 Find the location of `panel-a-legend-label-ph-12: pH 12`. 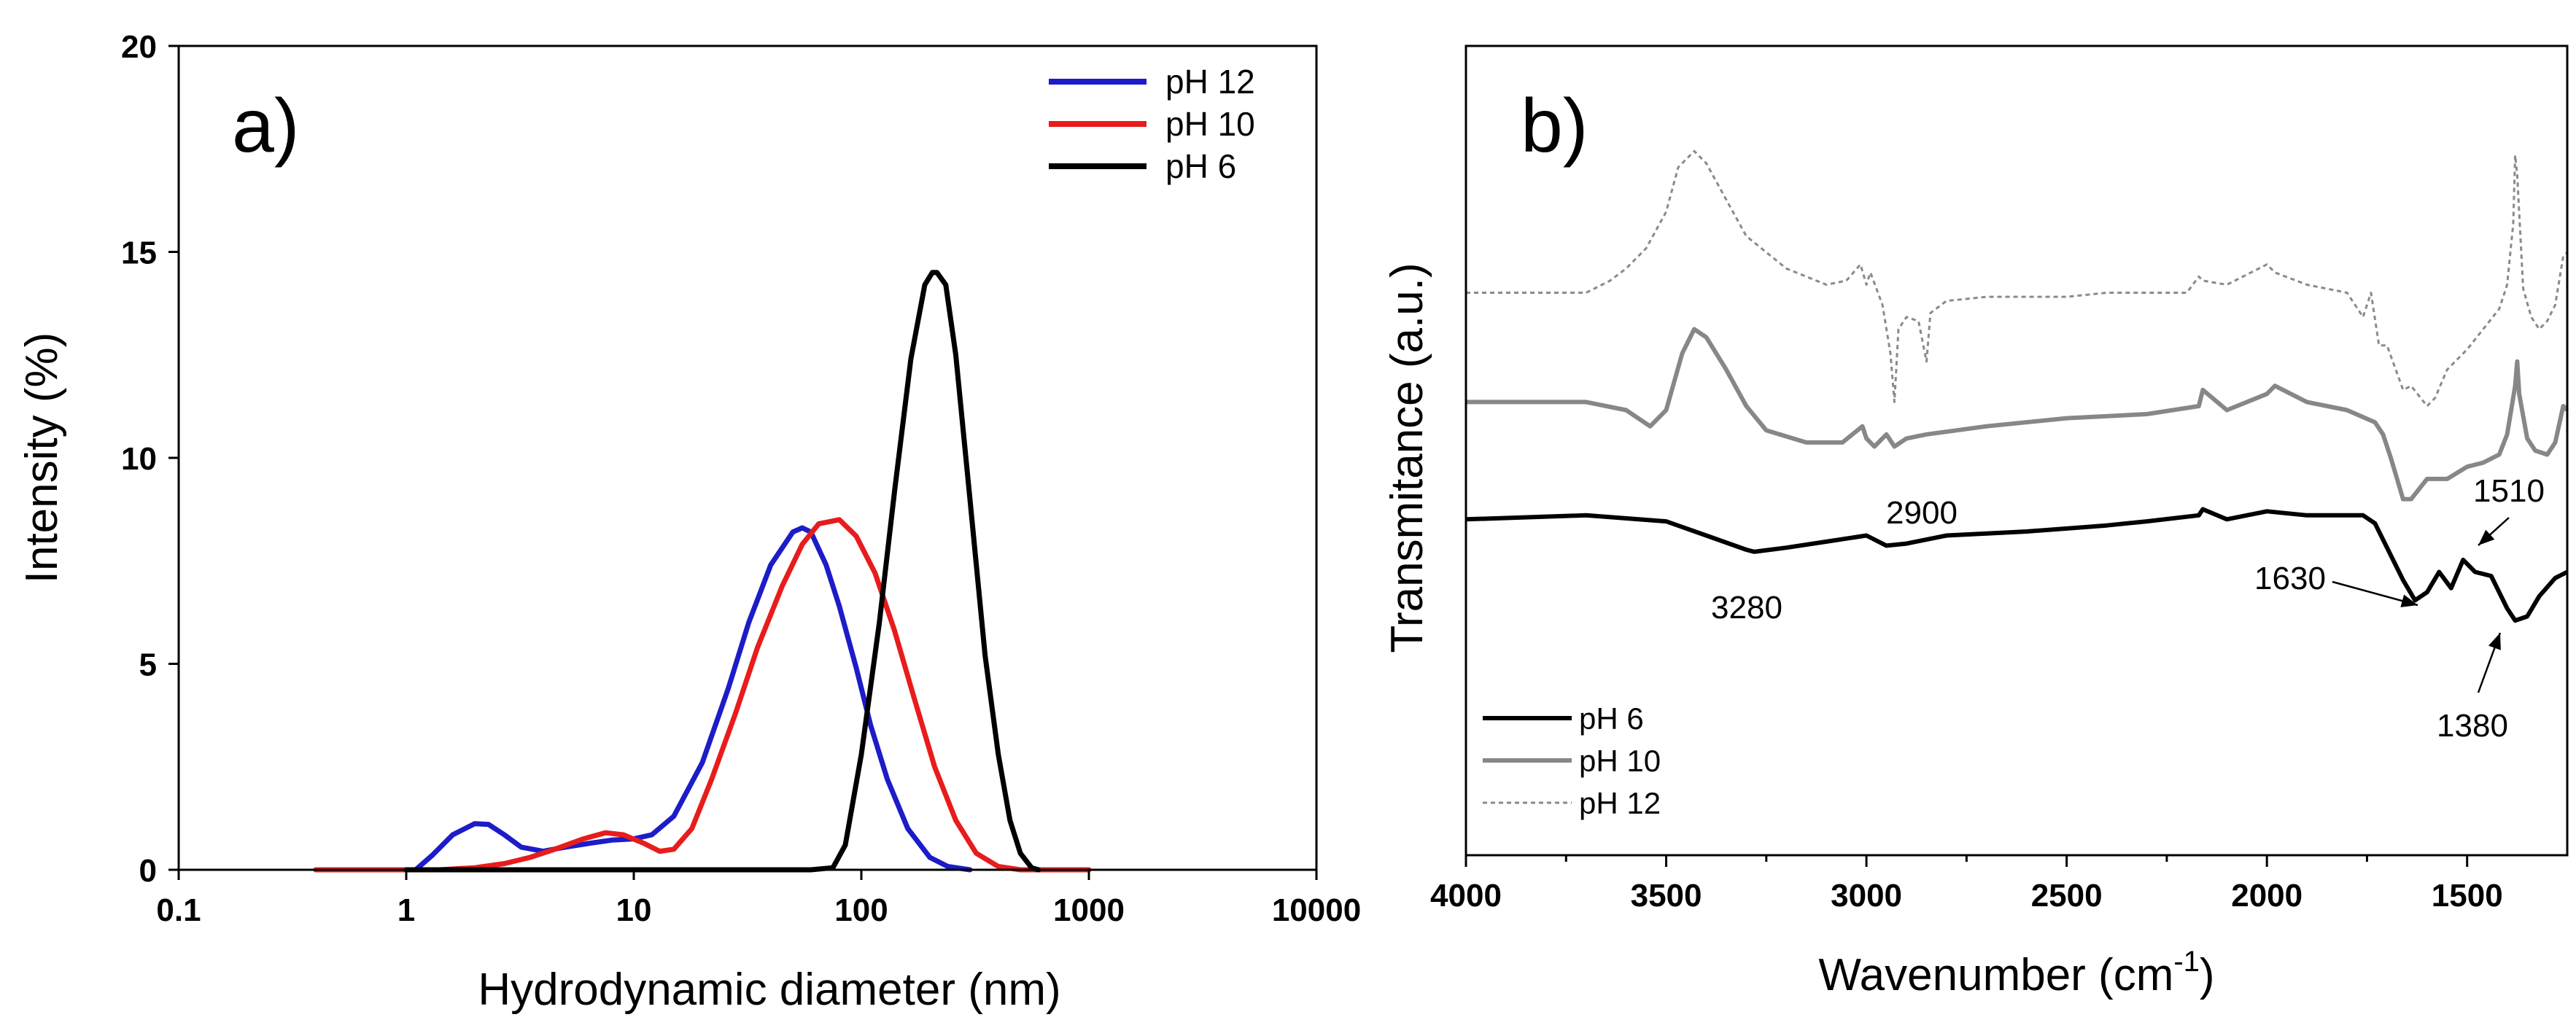

panel-a-legend-label-ph-12: pH 12 is located at coordinates (1210, 82).